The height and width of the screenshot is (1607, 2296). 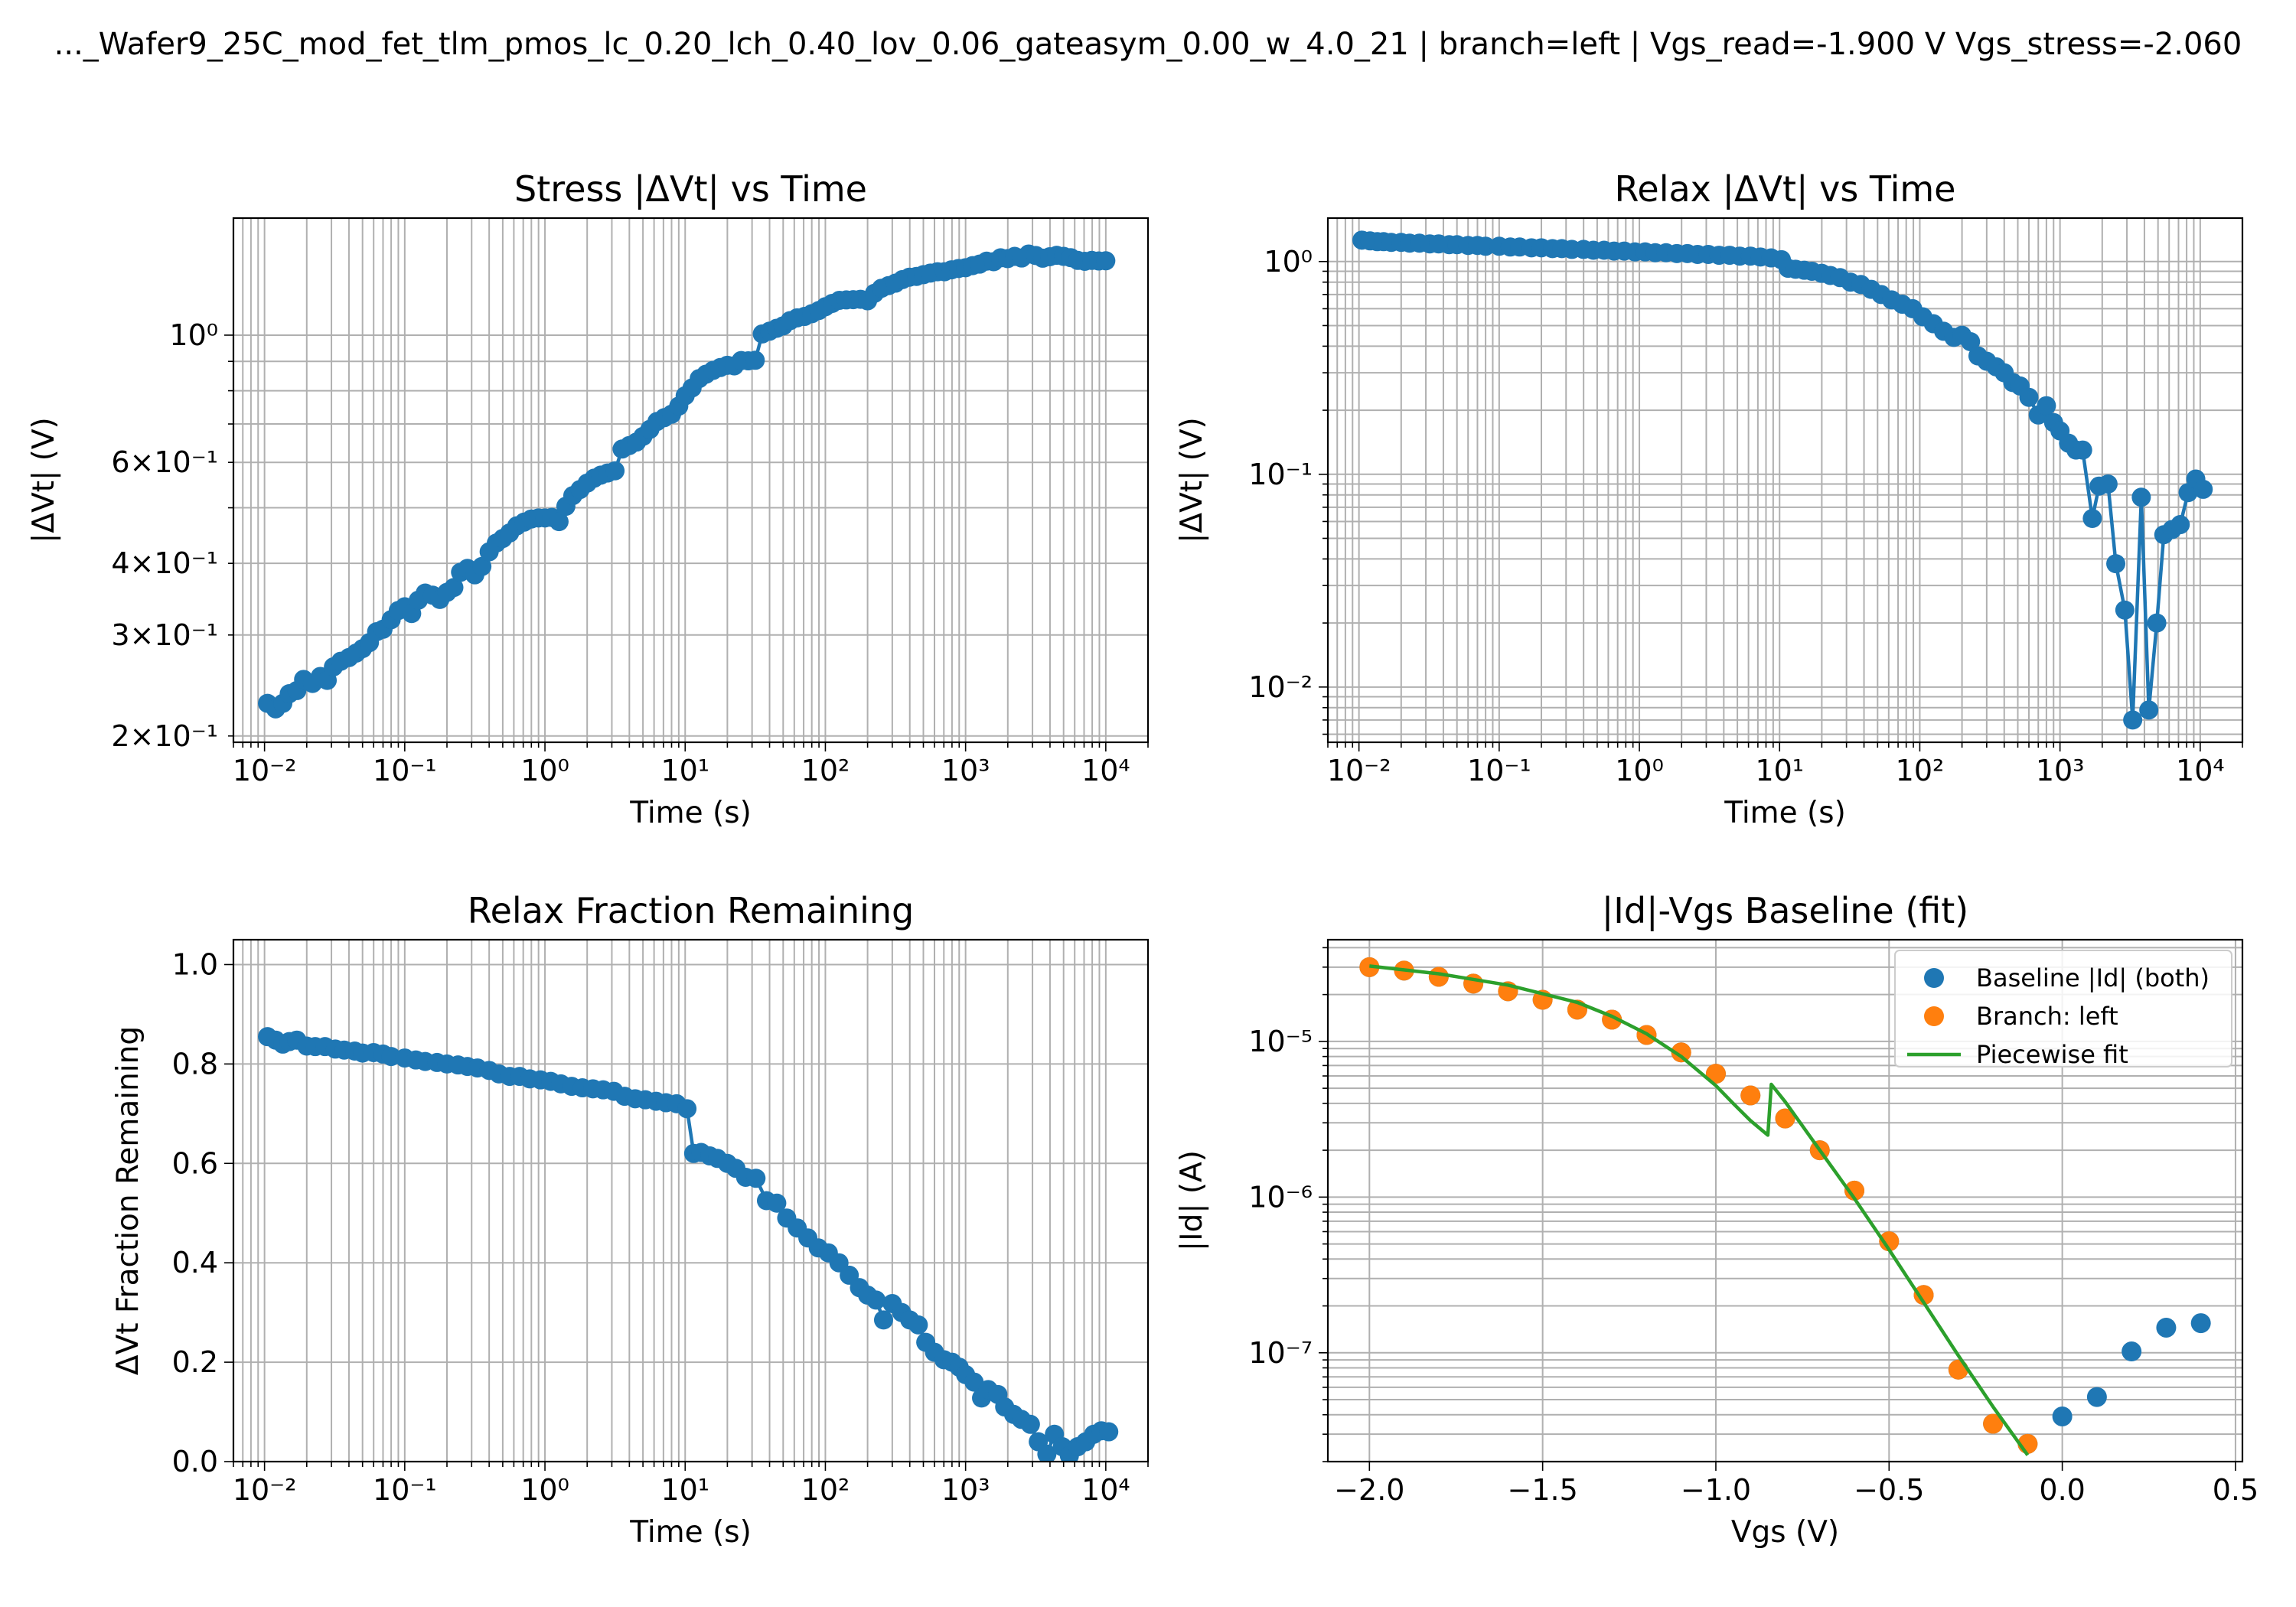 I want to click on y-tick-label: 4×10⁻¹, so click(x=164, y=563).